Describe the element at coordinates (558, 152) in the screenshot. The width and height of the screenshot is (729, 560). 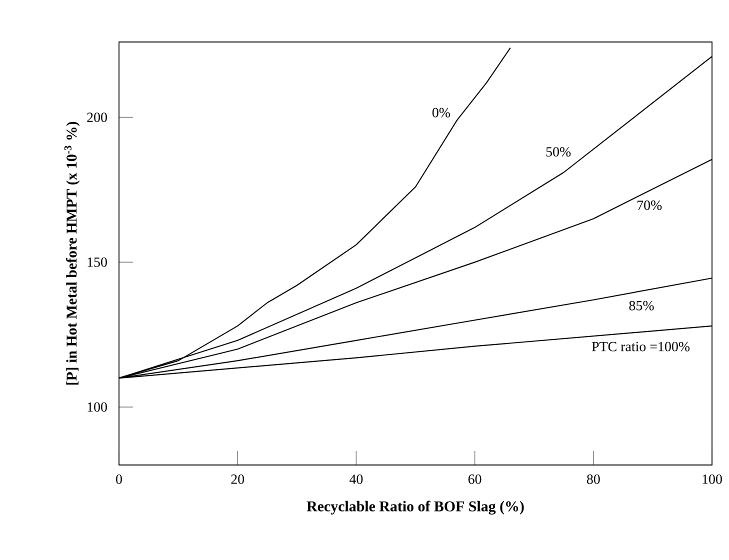
I see `series-label: 50%` at that location.